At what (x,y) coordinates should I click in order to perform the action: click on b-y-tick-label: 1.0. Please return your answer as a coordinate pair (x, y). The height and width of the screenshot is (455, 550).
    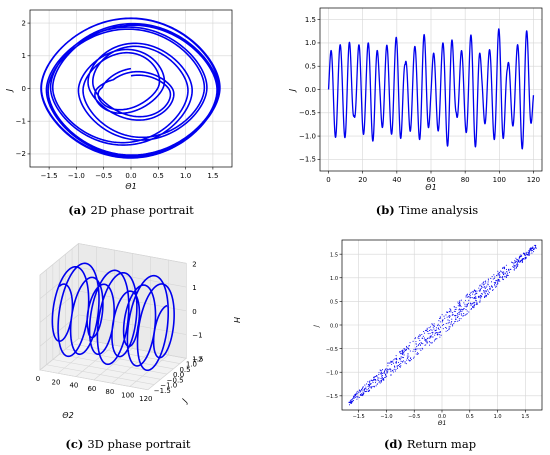
    Looking at the image, I should click on (310, 43).